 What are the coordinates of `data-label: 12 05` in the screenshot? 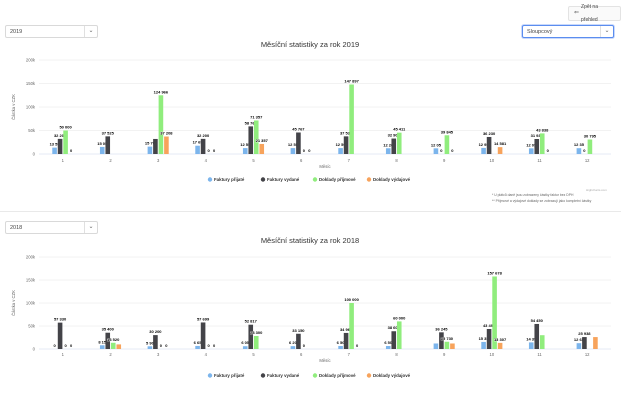 It's located at (531, 144).